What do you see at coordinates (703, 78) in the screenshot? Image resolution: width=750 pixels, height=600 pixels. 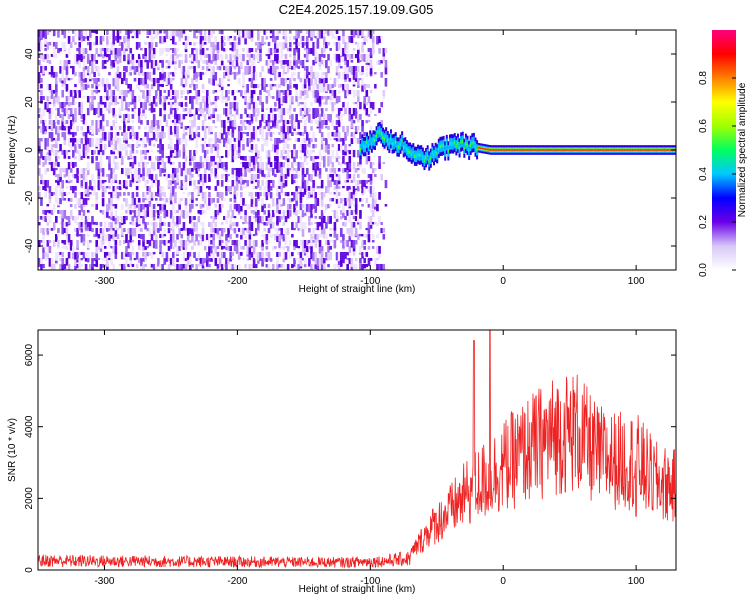 I see `colorbar-tick-label: 0.8` at bounding box center [703, 78].